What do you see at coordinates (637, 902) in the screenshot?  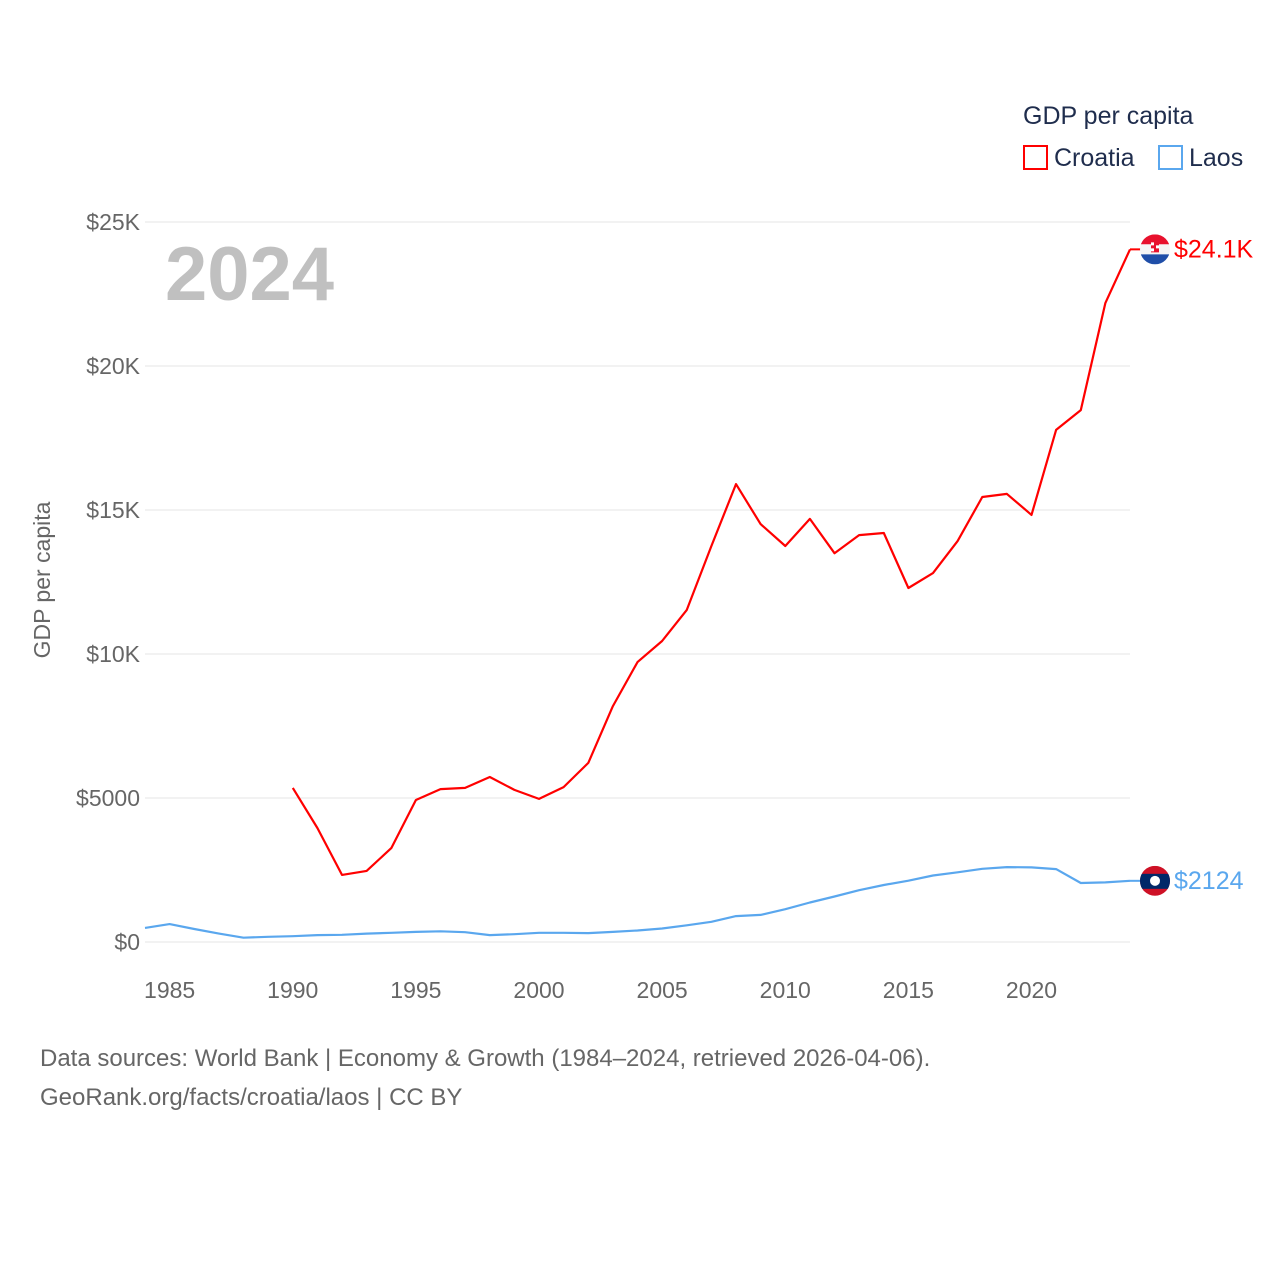 I see `series-line-laos` at bounding box center [637, 902].